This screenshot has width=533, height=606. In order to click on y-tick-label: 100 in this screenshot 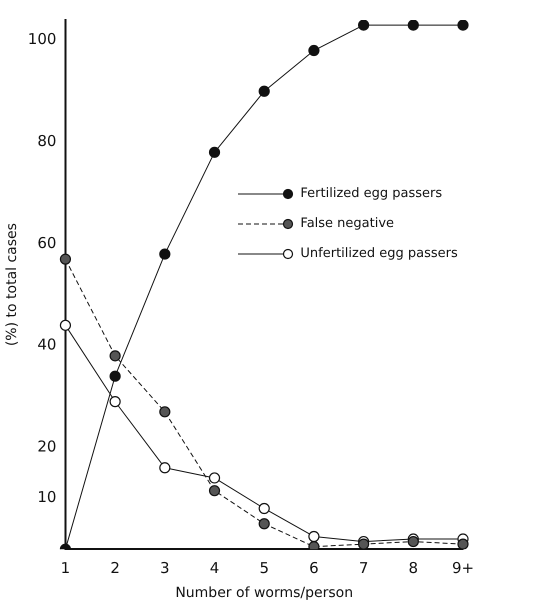, I will do `click(42, 39)`.